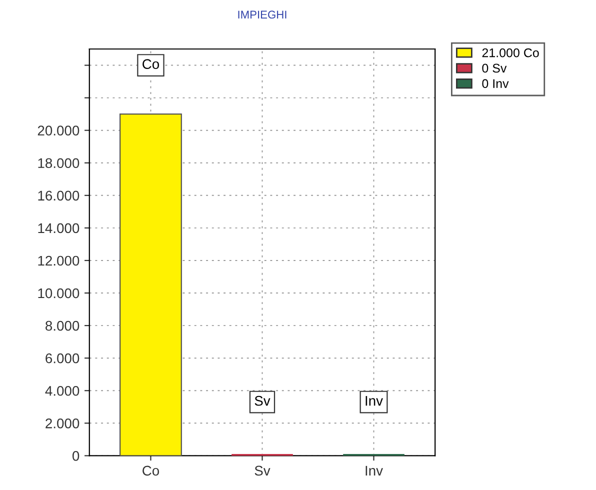 This screenshot has width=596, height=490. I want to click on y-tick-label: 20.000, so click(59, 131).